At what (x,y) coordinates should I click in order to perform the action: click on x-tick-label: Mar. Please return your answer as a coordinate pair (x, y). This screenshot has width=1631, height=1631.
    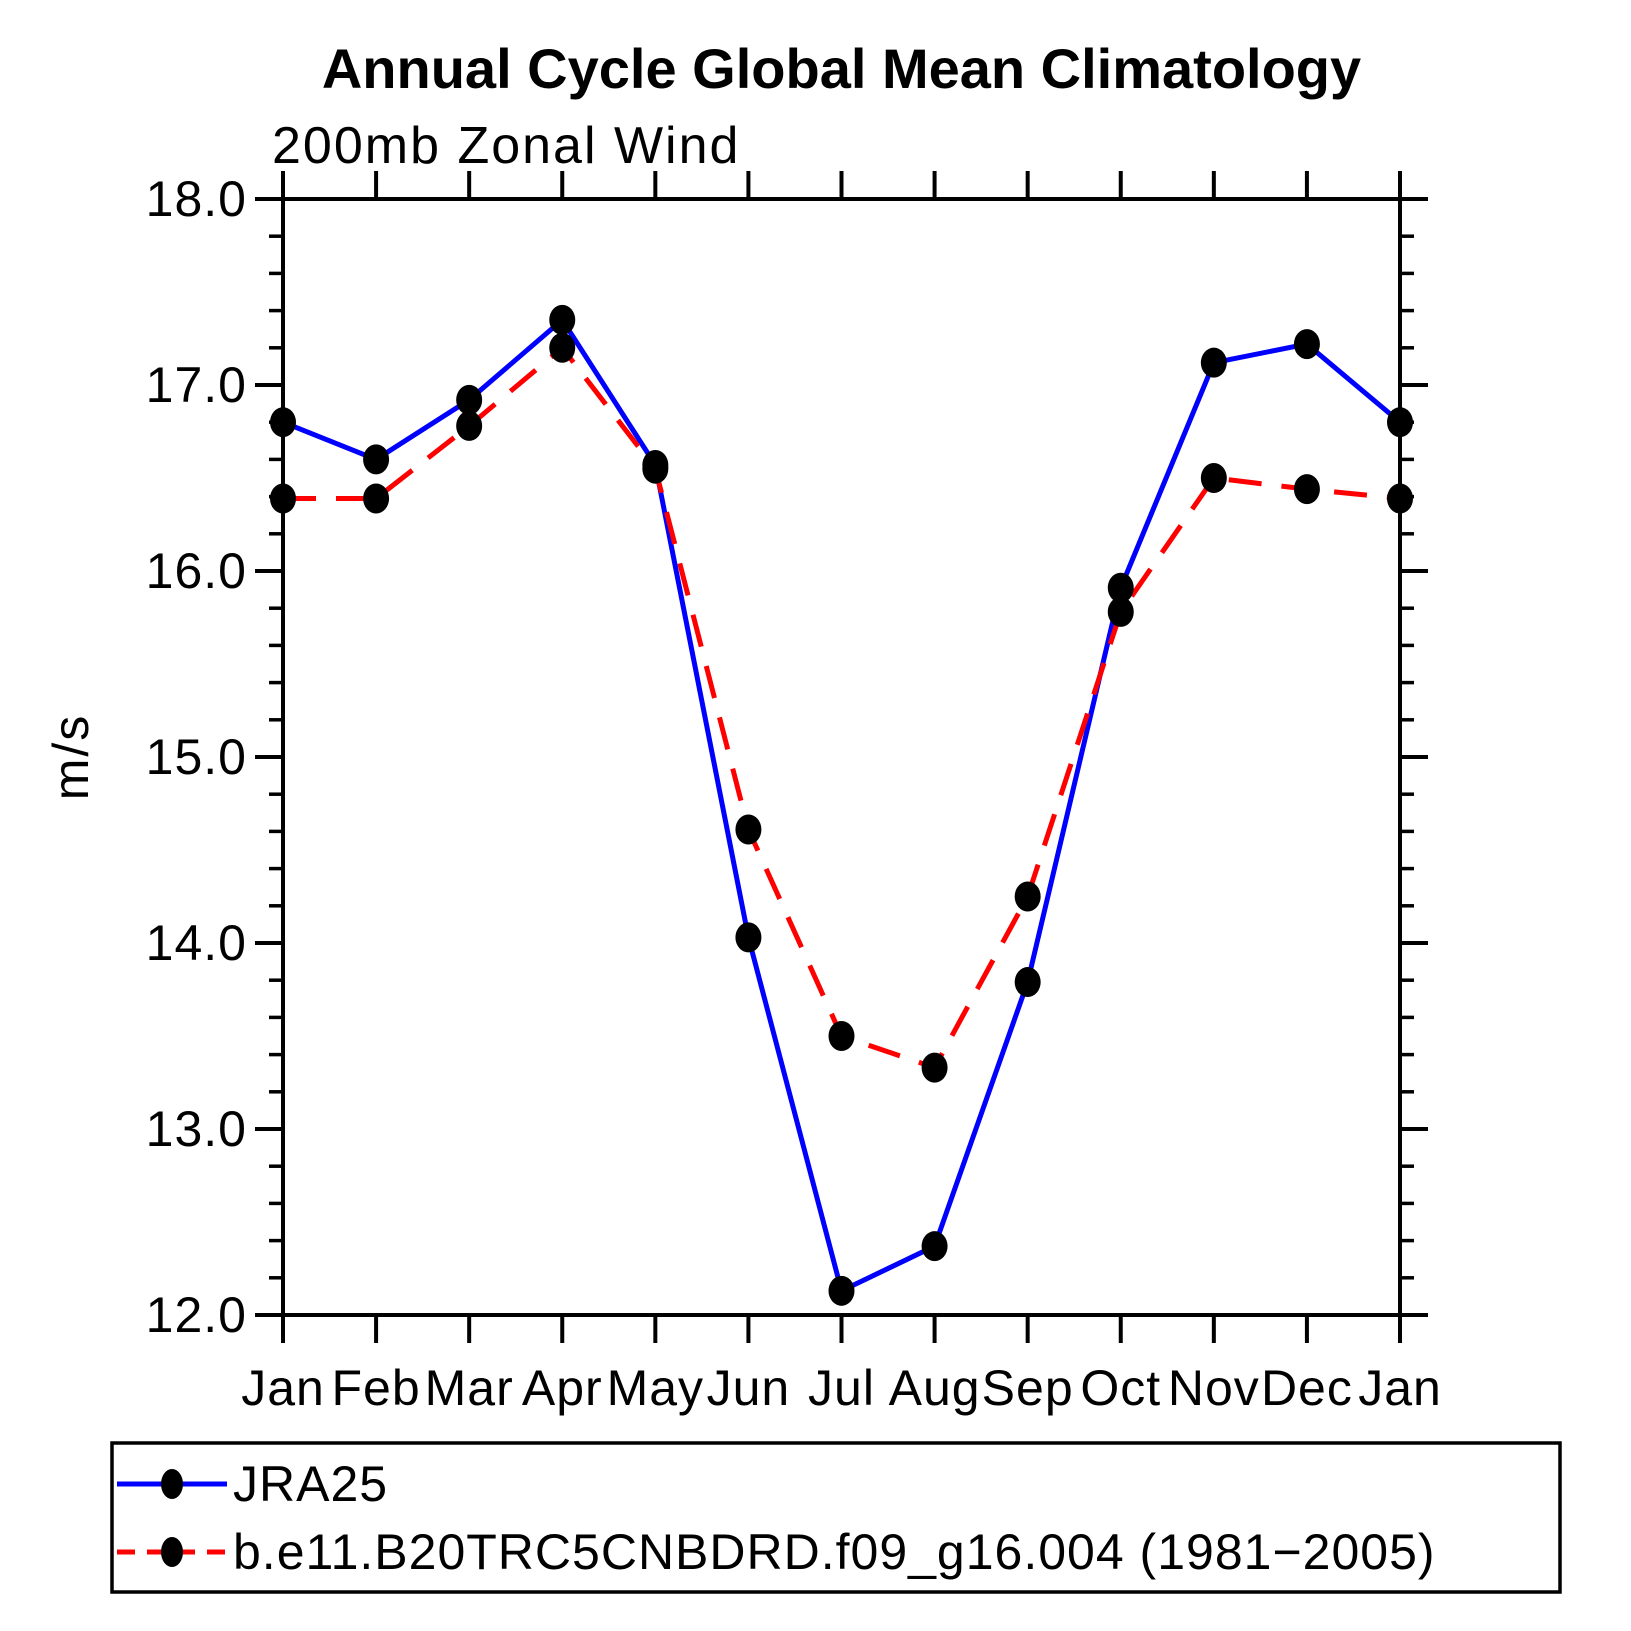
    Looking at the image, I should click on (469, 1388).